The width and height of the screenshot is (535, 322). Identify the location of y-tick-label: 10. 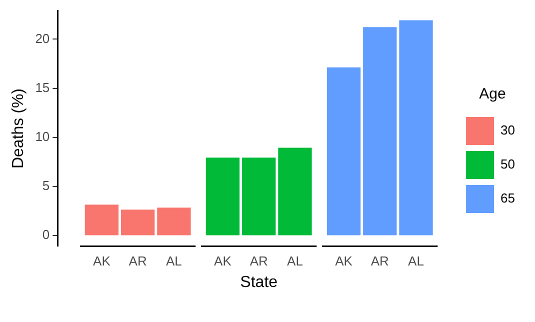
(42, 136).